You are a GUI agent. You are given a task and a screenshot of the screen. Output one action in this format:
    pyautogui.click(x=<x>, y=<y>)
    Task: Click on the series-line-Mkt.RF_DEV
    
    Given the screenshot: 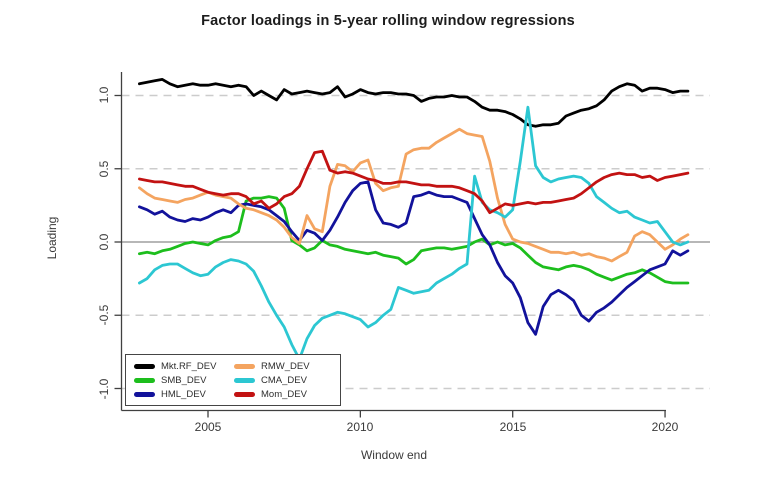 What is the action you would take?
    pyautogui.click(x=413, y=103)
    